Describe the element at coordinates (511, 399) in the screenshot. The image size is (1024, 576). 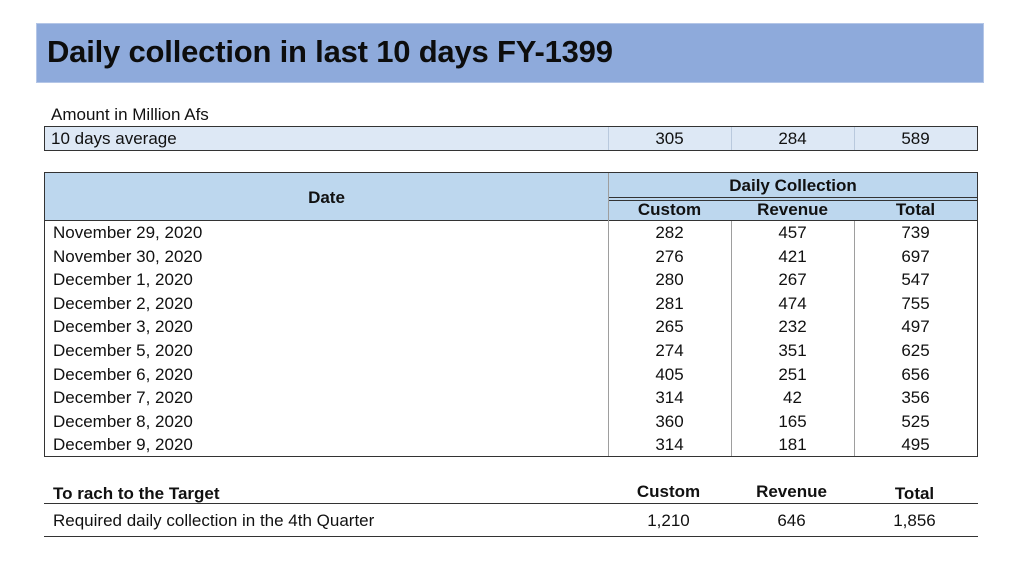
I see `table-row: December 7, 2020 314 42 356` at that location.